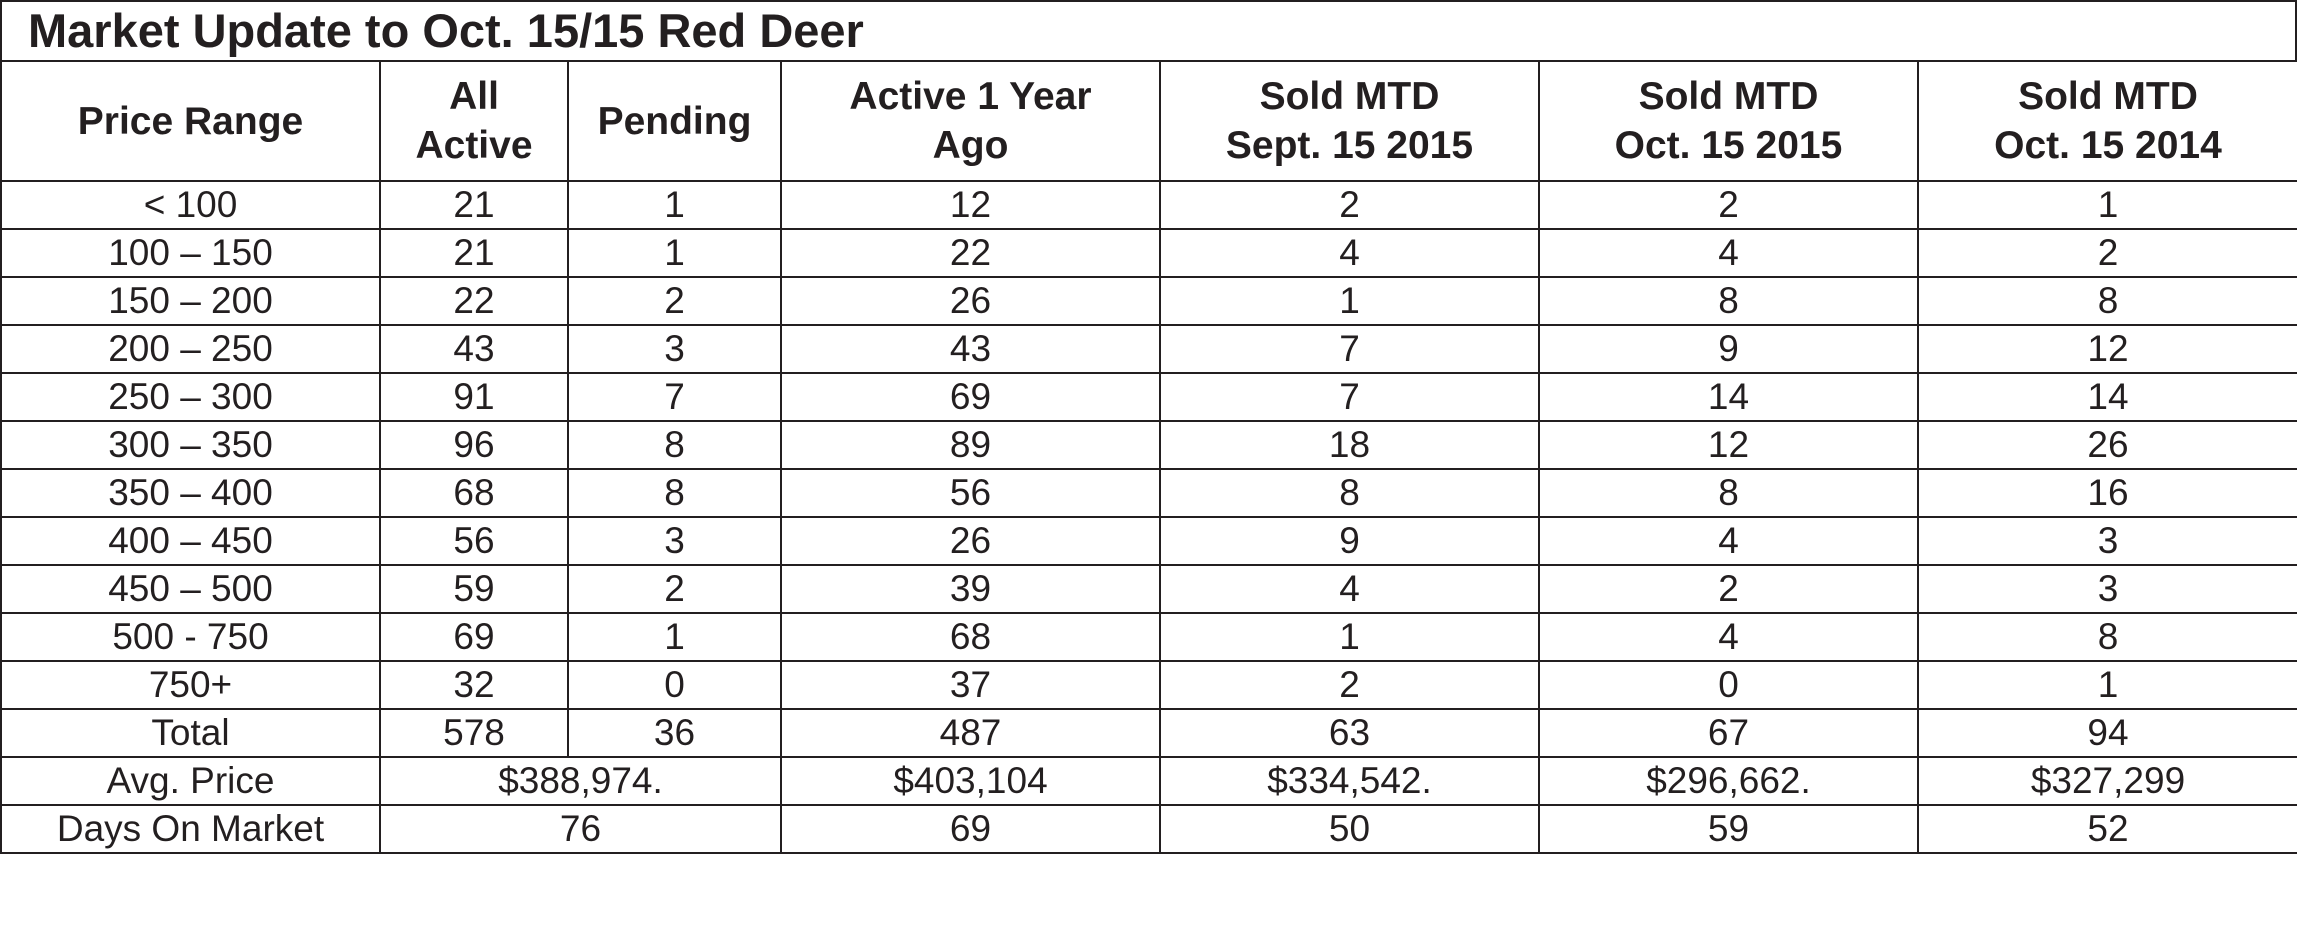 The width and height of the screenshot is (2297, 941). I want to click on header-sold-mtd-oct-2015-line2: Oct. 15 2015, so click(1728, 145).